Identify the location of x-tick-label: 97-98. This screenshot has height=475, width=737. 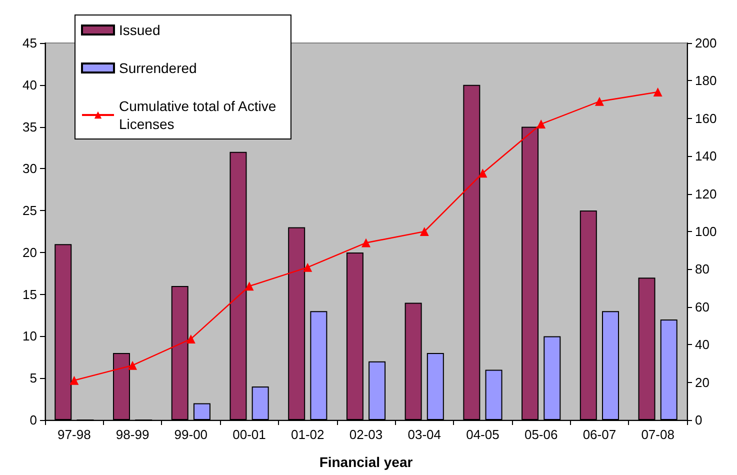
(74, 434).